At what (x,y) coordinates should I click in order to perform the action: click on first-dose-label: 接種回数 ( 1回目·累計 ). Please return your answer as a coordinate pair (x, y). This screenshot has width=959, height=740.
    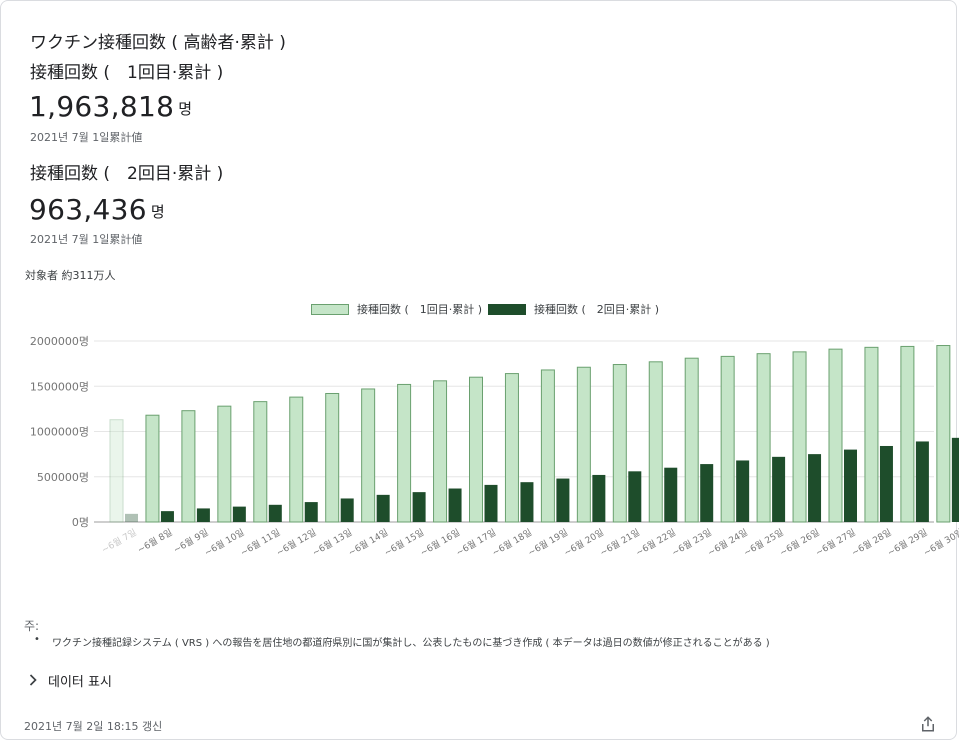
    Looking at the image, I should click on (126, 70).